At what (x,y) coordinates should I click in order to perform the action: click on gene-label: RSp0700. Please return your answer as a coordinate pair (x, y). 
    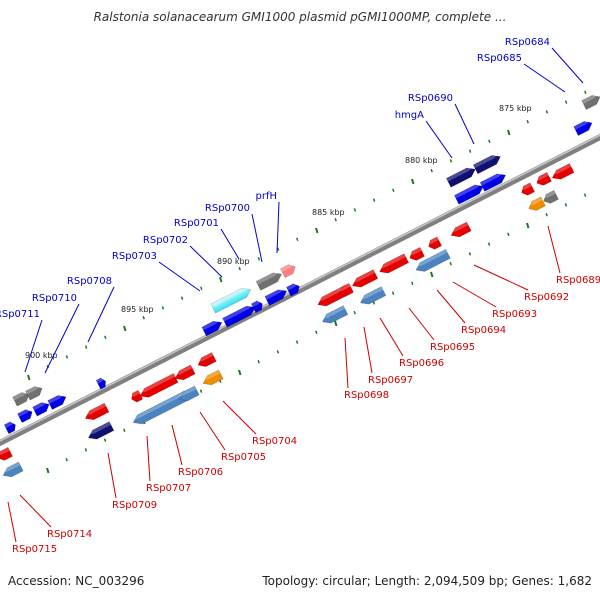
    Looking at the image, I should click on (227, 208).